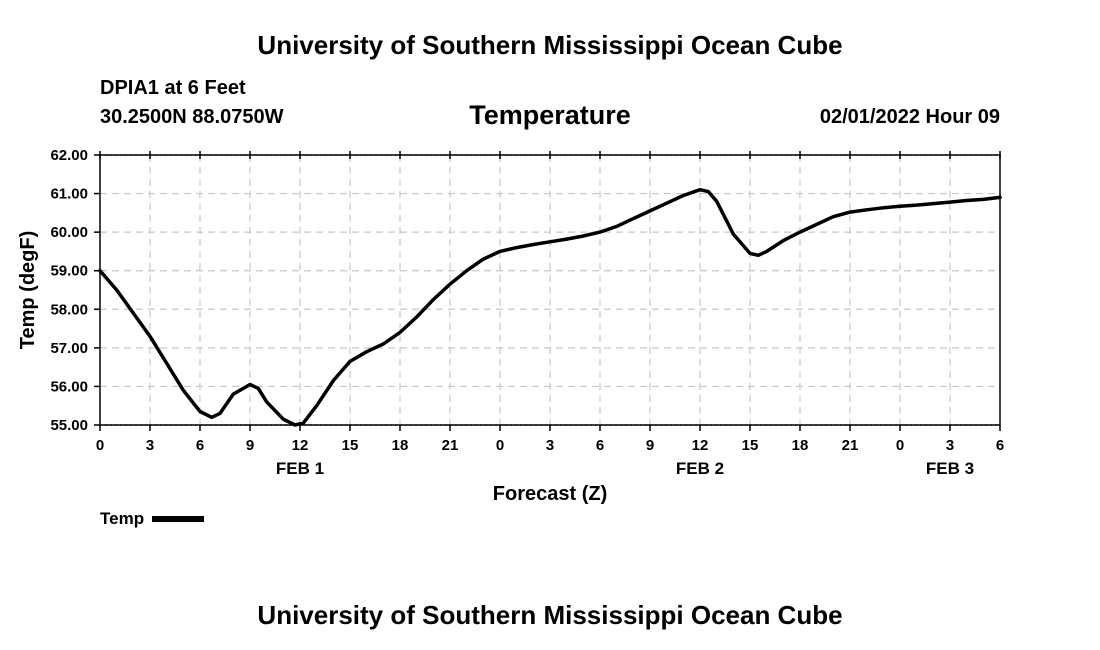 The height and width of the screenshot is (650, 1100). What do you see at coordinates (69, 348) in the screenshot?
I see `y-tick-label: 57.00` at bounding box center [69, 348].